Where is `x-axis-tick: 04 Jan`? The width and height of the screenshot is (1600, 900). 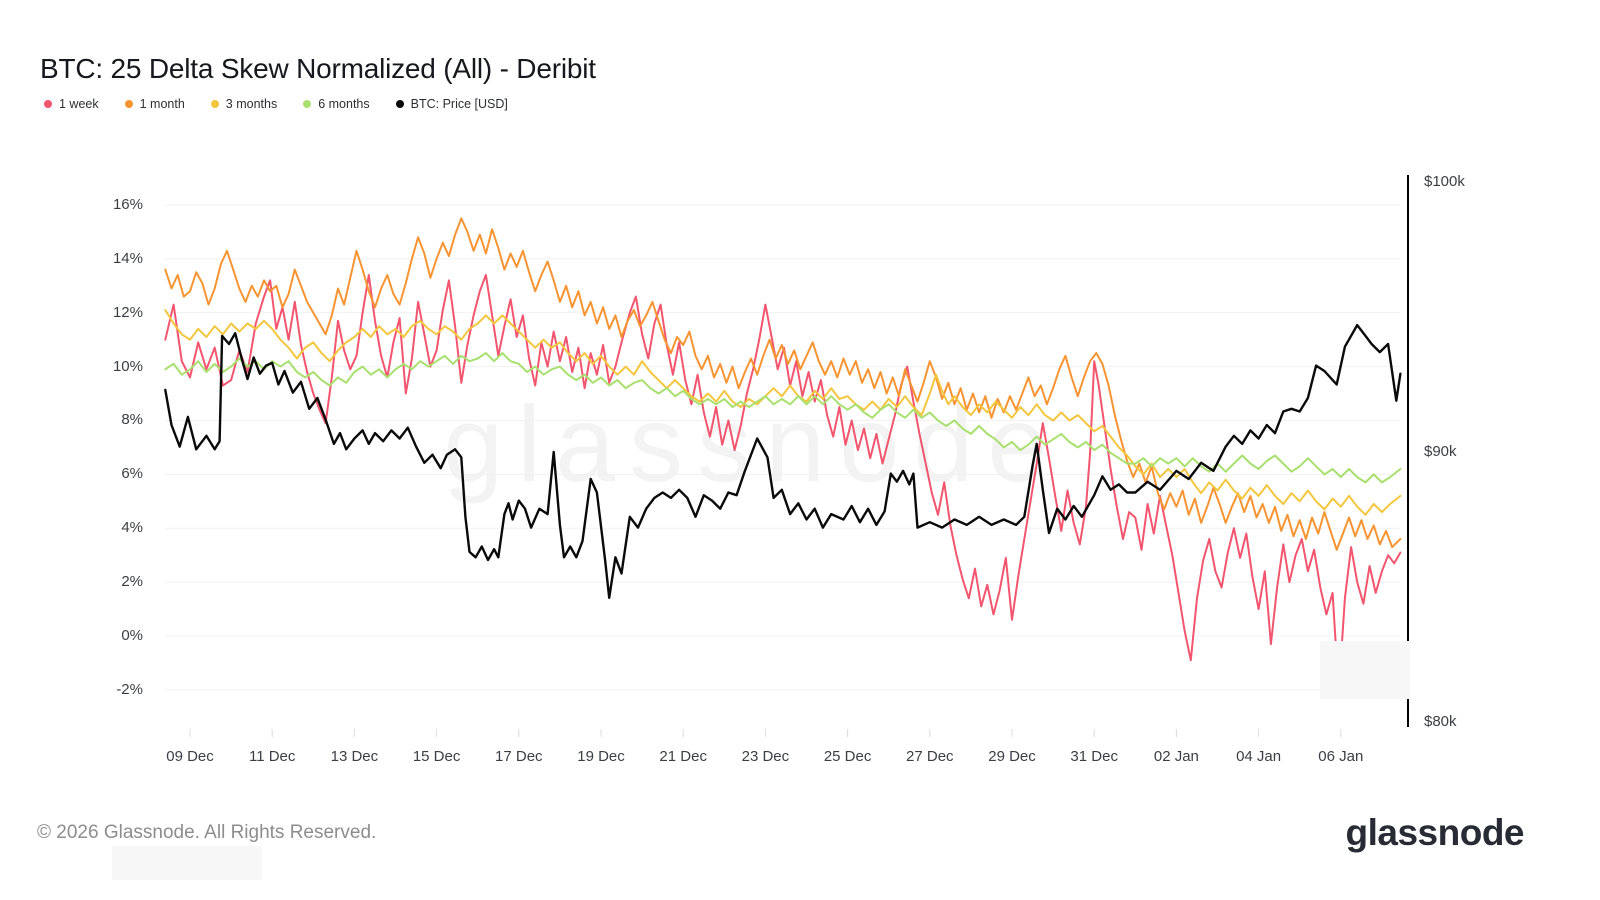 x-axis-tick: 04 Jan is located at coordinates (1259, 756).